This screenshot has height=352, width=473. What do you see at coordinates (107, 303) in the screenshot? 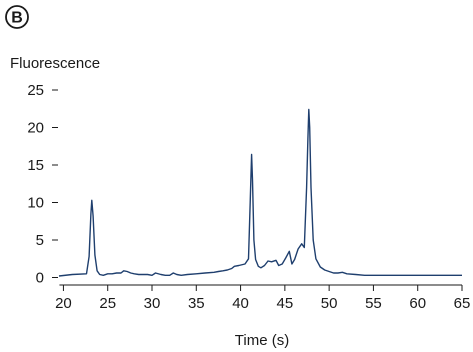
I see `x-tick-label: 25` at bounding box center [107, 303].